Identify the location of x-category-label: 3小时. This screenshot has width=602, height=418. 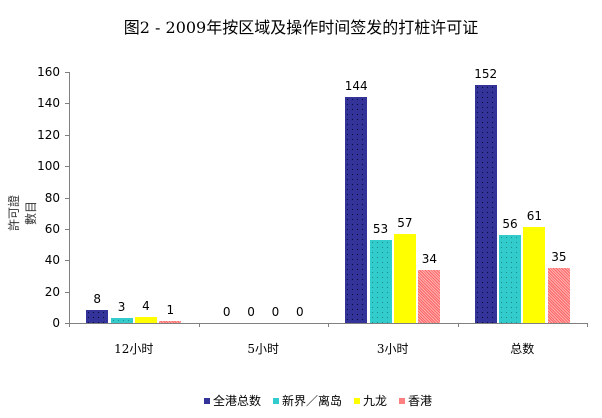
(392, 349).